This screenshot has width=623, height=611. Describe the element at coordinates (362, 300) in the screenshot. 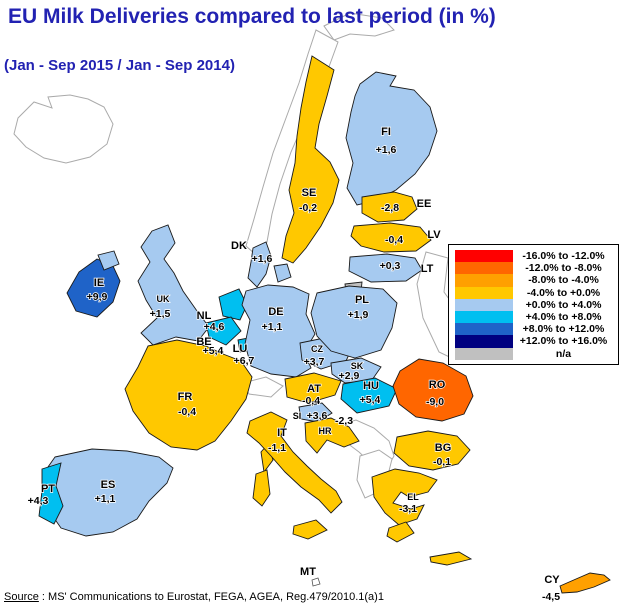

I see `country-code-pl: PL` at that location.